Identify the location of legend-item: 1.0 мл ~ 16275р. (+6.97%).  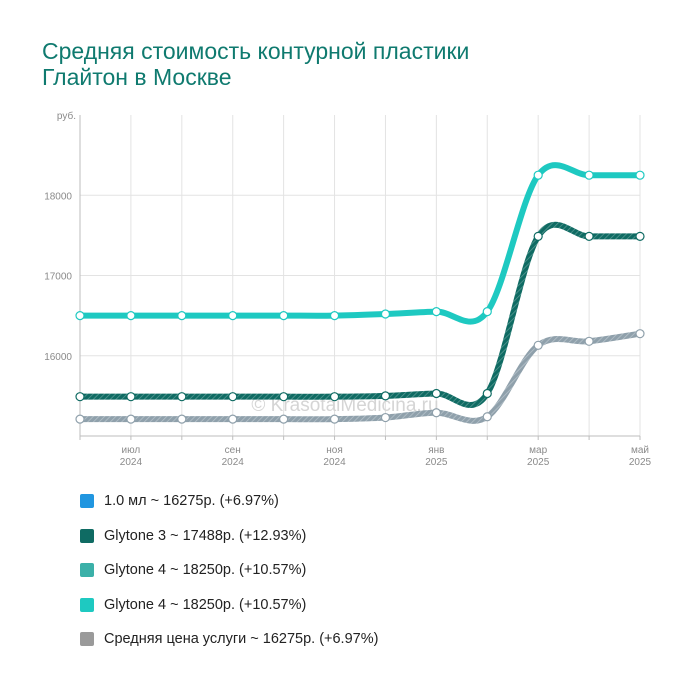
(229, 501).